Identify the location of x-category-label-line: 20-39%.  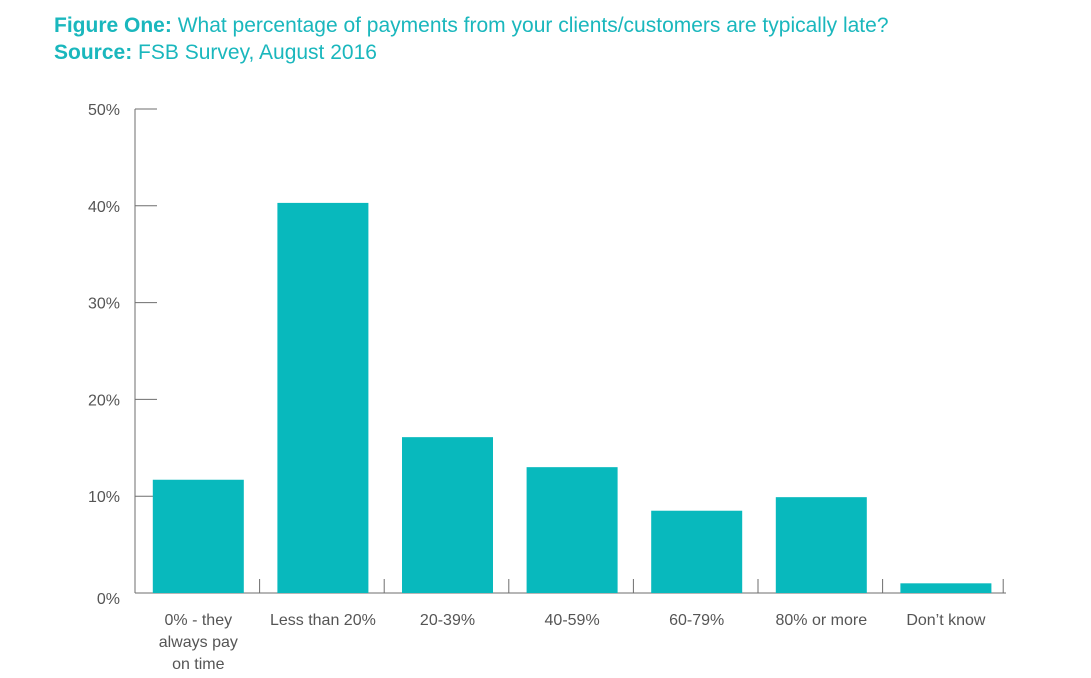
(447, 620).